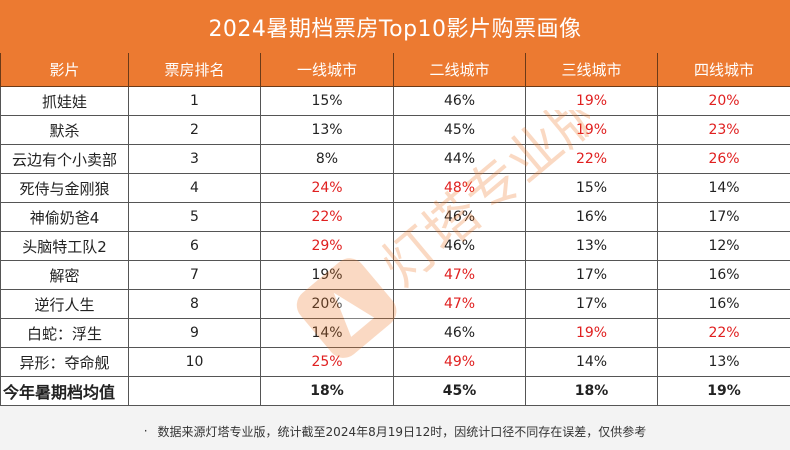 The image size is (790, 450). I want to click on box-office-rank: 2, so click(194, 130).